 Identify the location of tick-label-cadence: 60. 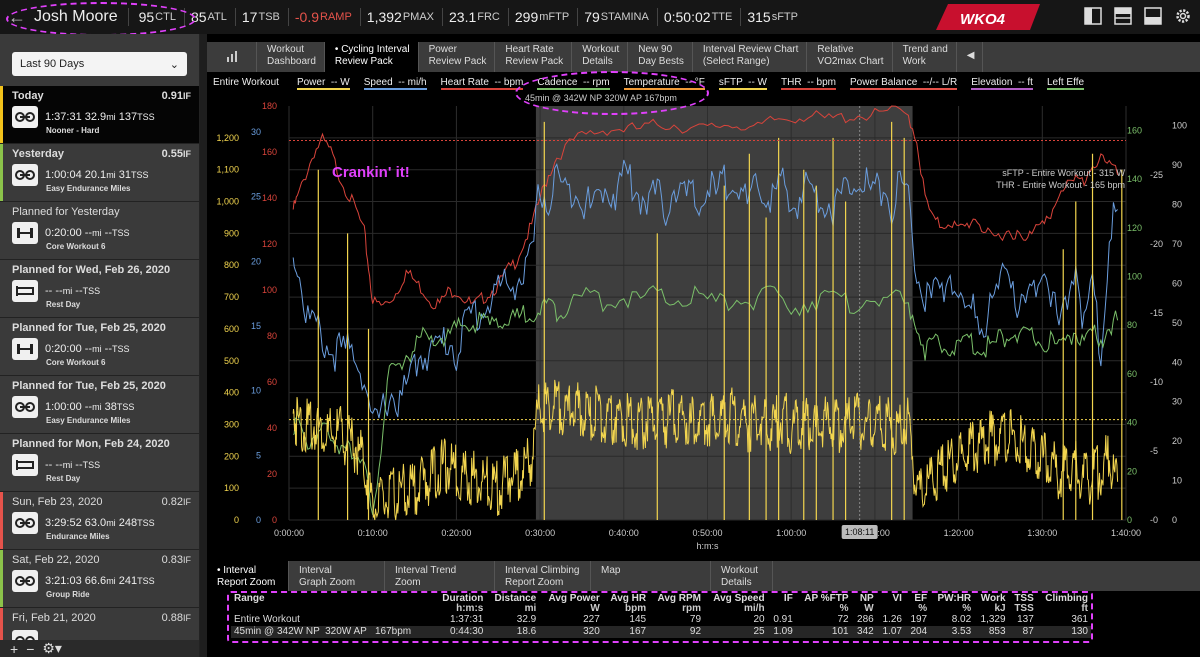
(1132, 374).